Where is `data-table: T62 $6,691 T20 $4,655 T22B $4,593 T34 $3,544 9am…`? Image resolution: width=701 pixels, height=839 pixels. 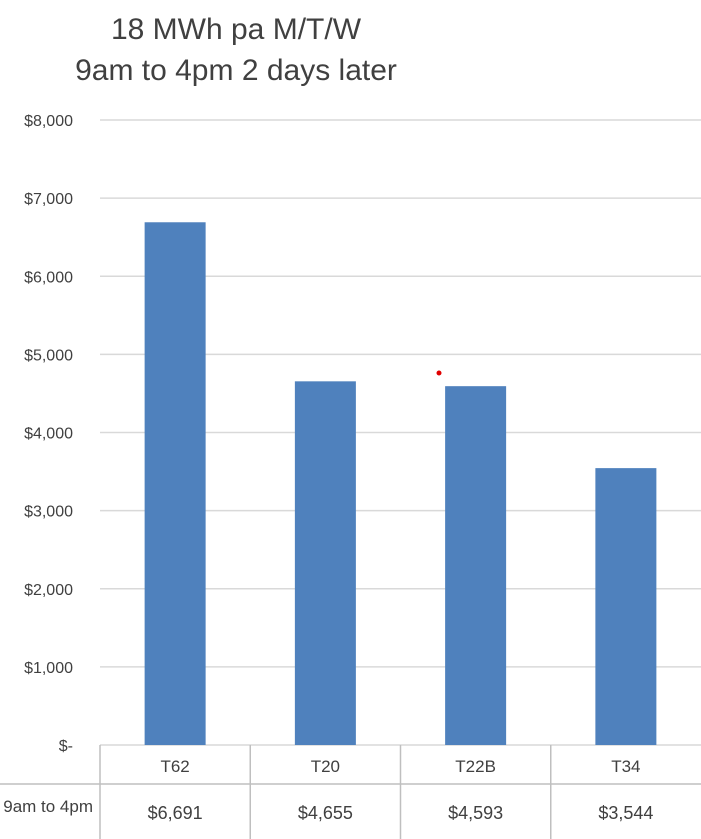 data-table: T62 $6,691 T20 $4,655 T22B $4,593 T34 $3,544 9am… is located at coordinates (350, 792).